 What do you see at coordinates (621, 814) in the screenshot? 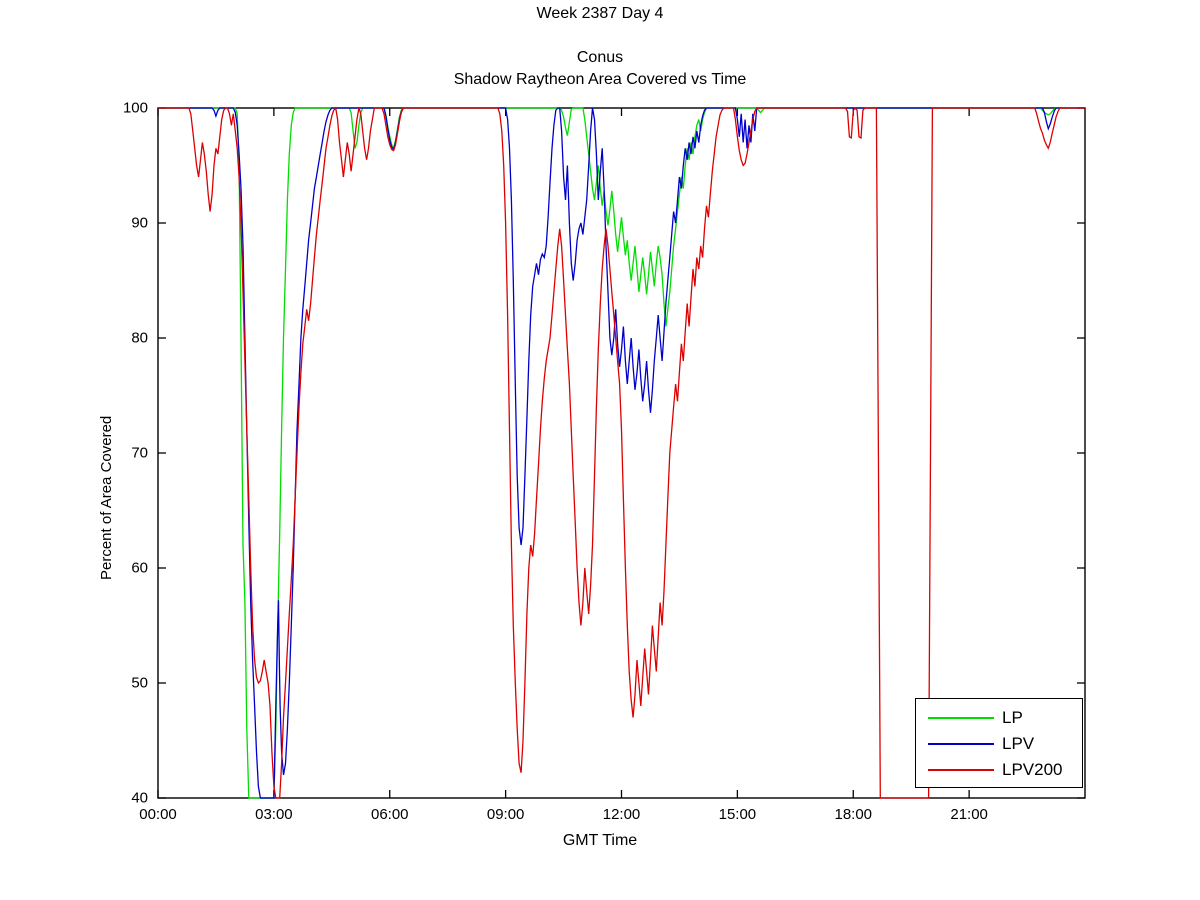
I see `x-tick-label-4: 12:00` at bounding box center [621, 814].